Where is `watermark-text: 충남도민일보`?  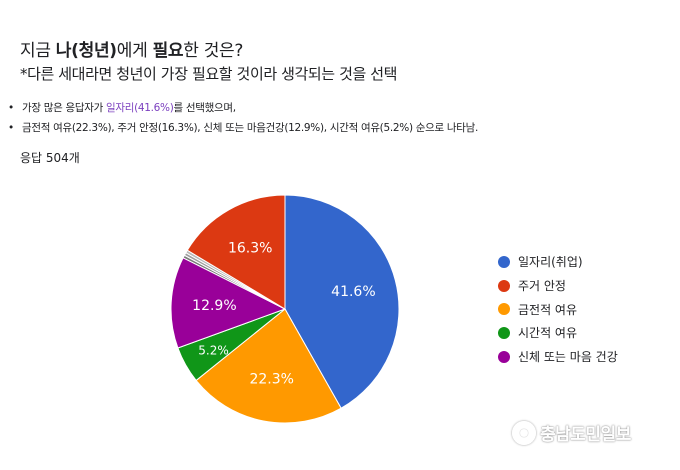 watermark-text: 충남도민일보 is located at coordinates (585, 435).